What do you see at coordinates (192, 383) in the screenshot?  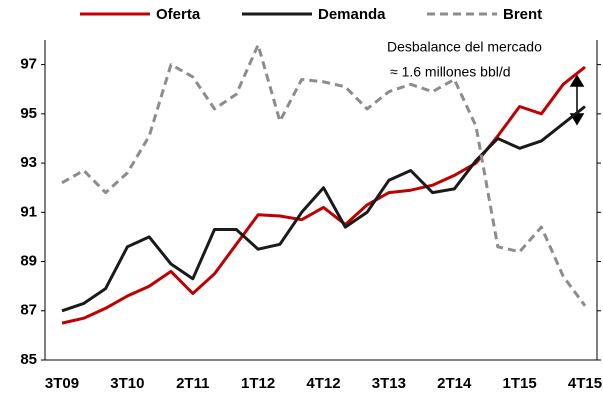 I see `x-tick-label: 2T11` at bounding box center [192, 383].